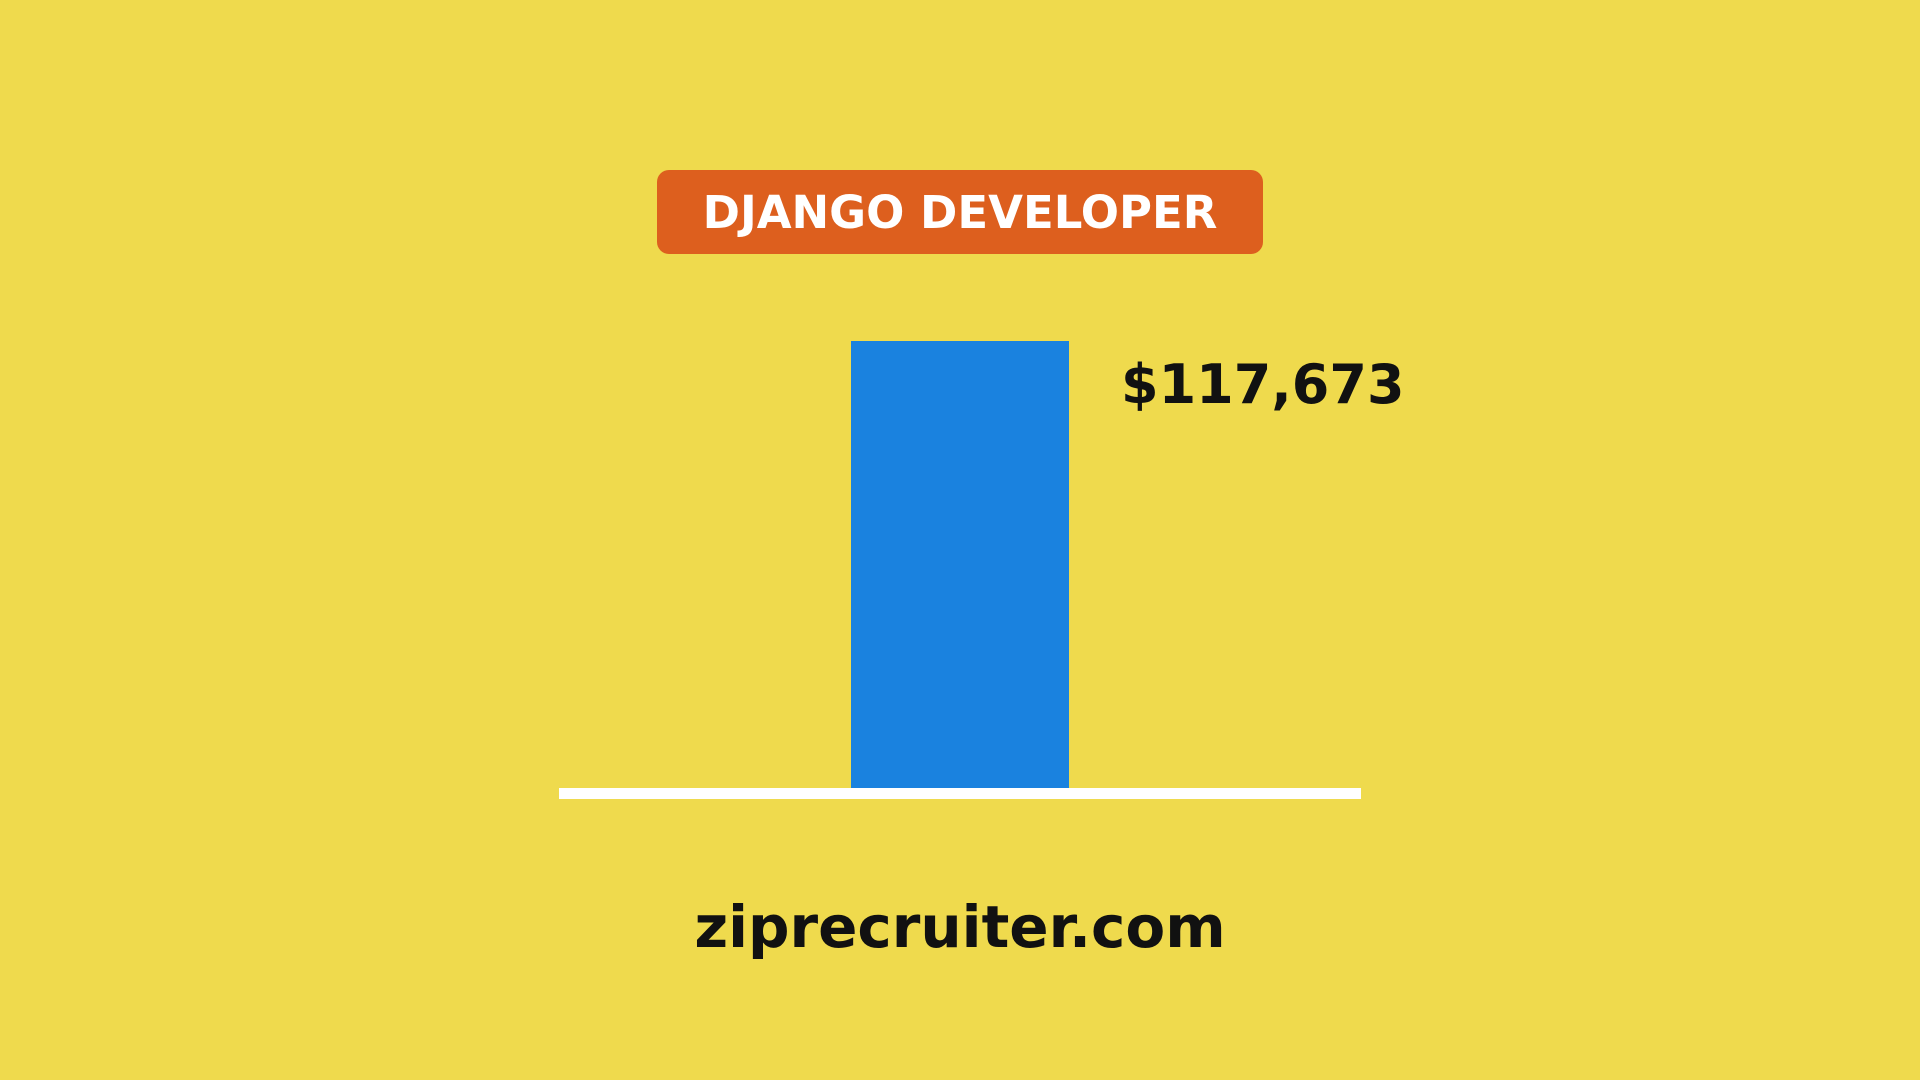  What do you see at coordinates (960, 564) in the screenshot?
I see `bar` at bounding box center [960, 564].